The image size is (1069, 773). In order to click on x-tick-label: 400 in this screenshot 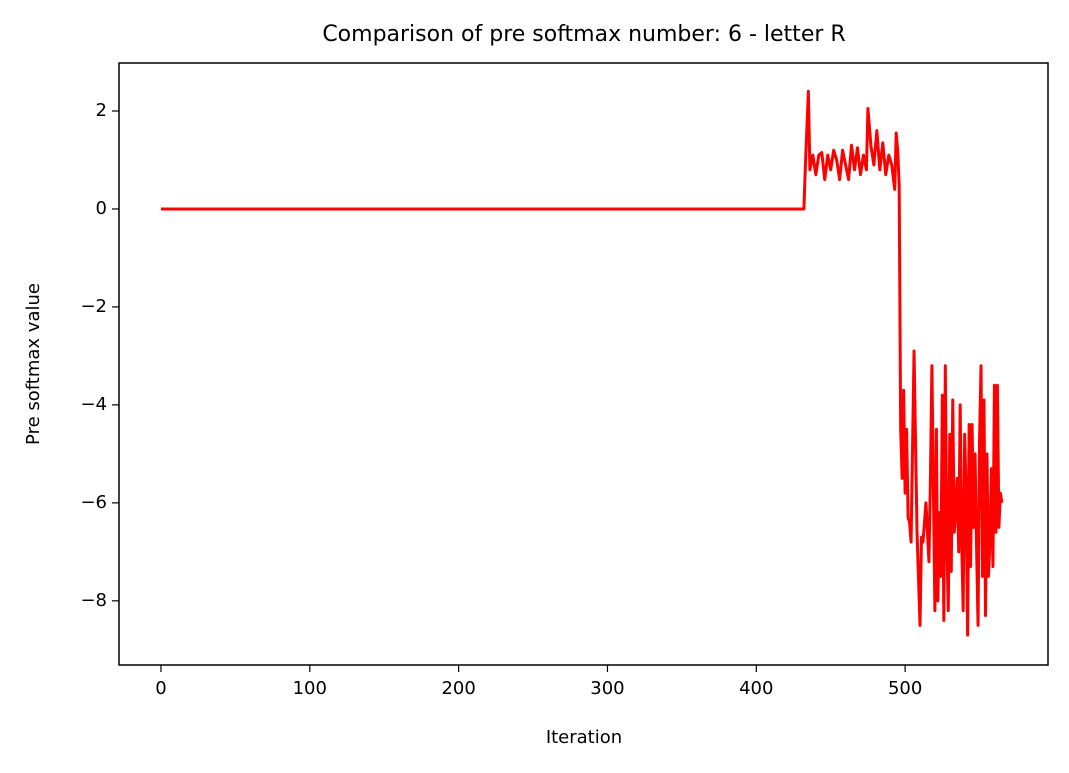, I will do `click(756, 688)`.